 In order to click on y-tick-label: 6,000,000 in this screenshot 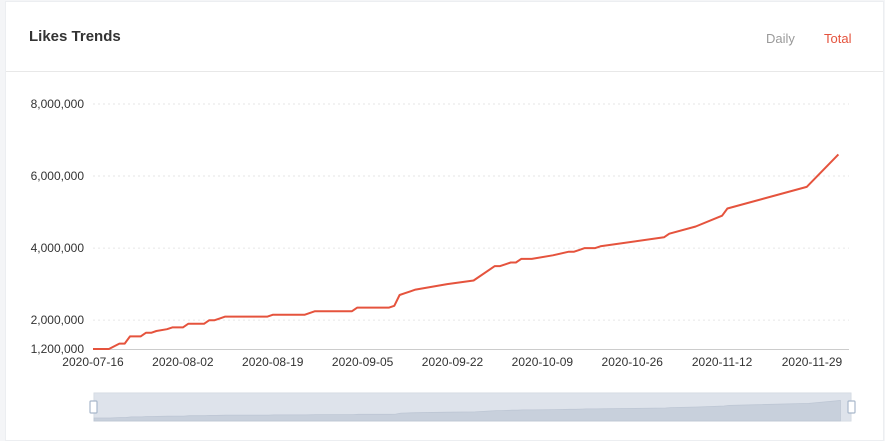, I will do `click(58, 176)`.